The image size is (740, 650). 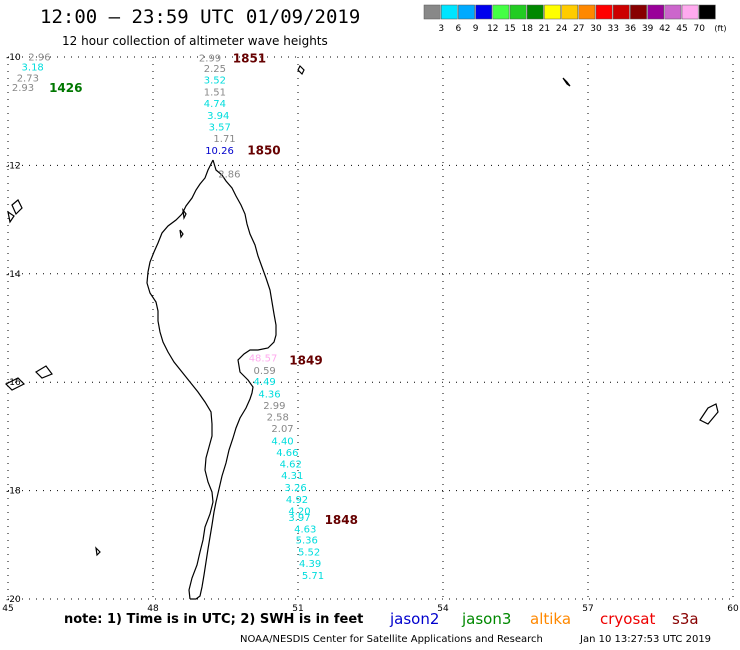 I want to click on lon-tick-label: 51, so click(x=297, y=609).